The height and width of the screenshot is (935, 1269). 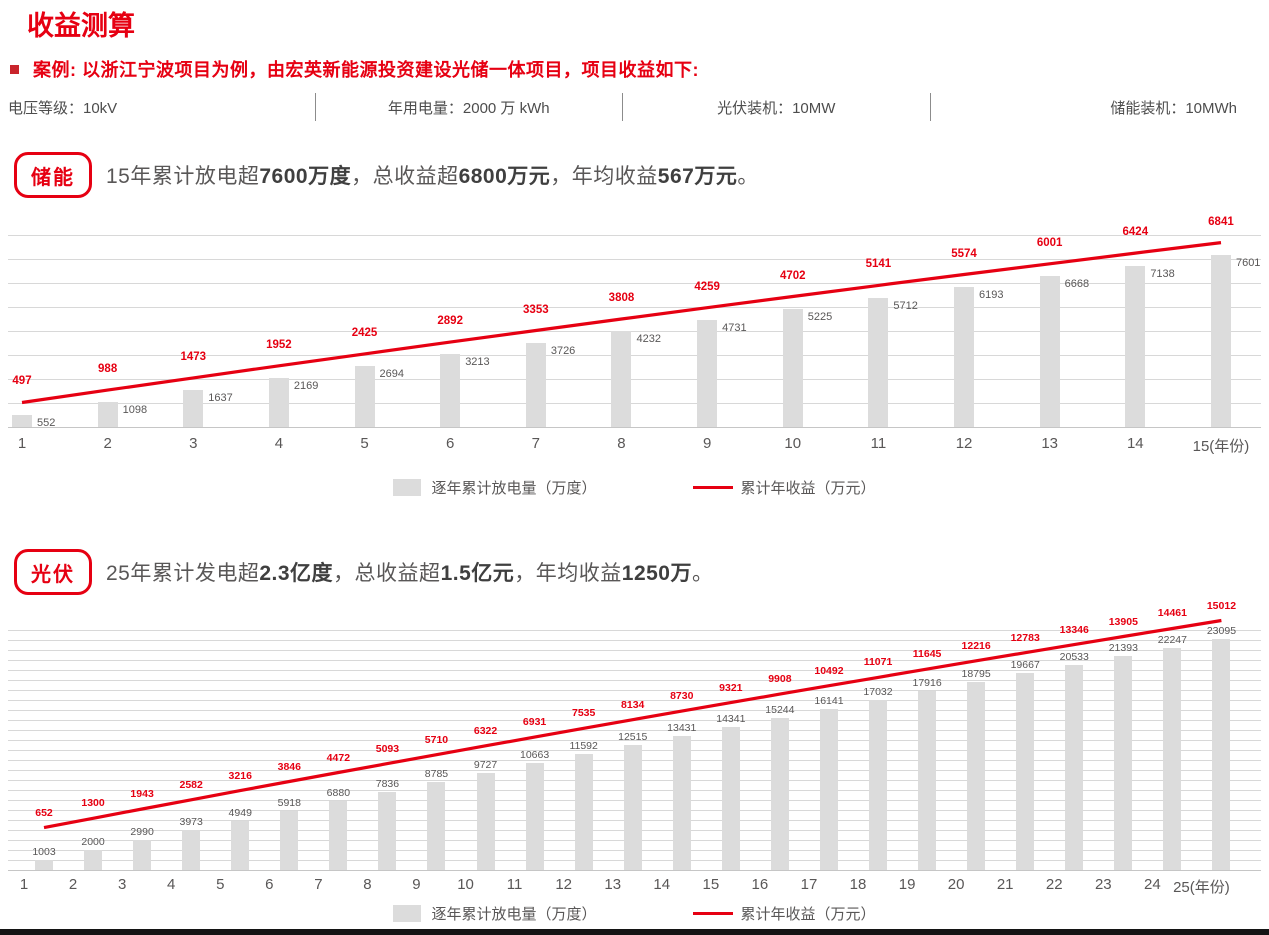 I want to click on bar-value-label: 6880, so click(x=338, y=793).